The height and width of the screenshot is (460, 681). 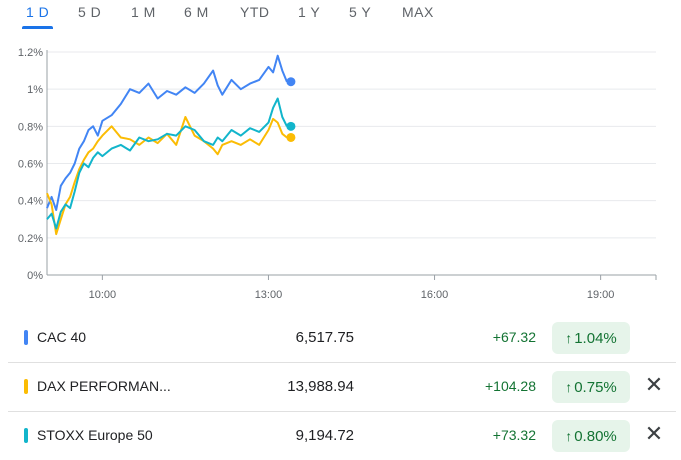 What do you see at coordinates (95, 435) in the screenshot?
I see `index-name: STOXX Europe 50` at bounding box center [95, 435].